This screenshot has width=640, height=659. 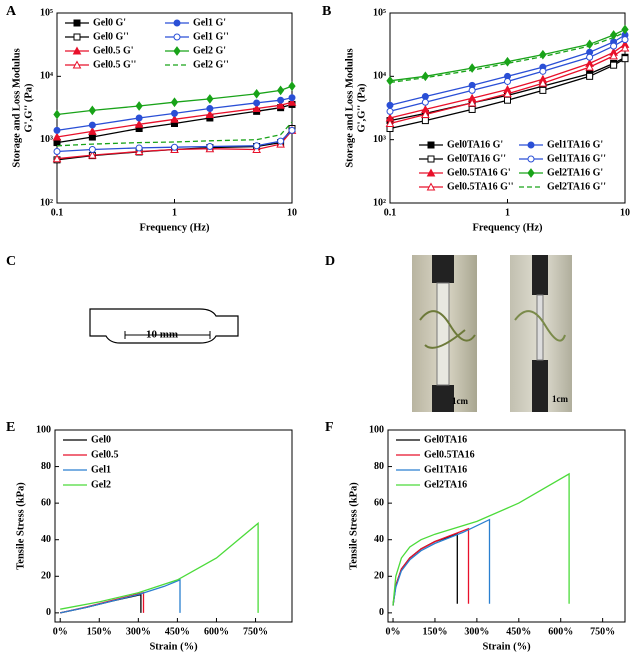 I want to click on sample, so click(x=540, y=327).